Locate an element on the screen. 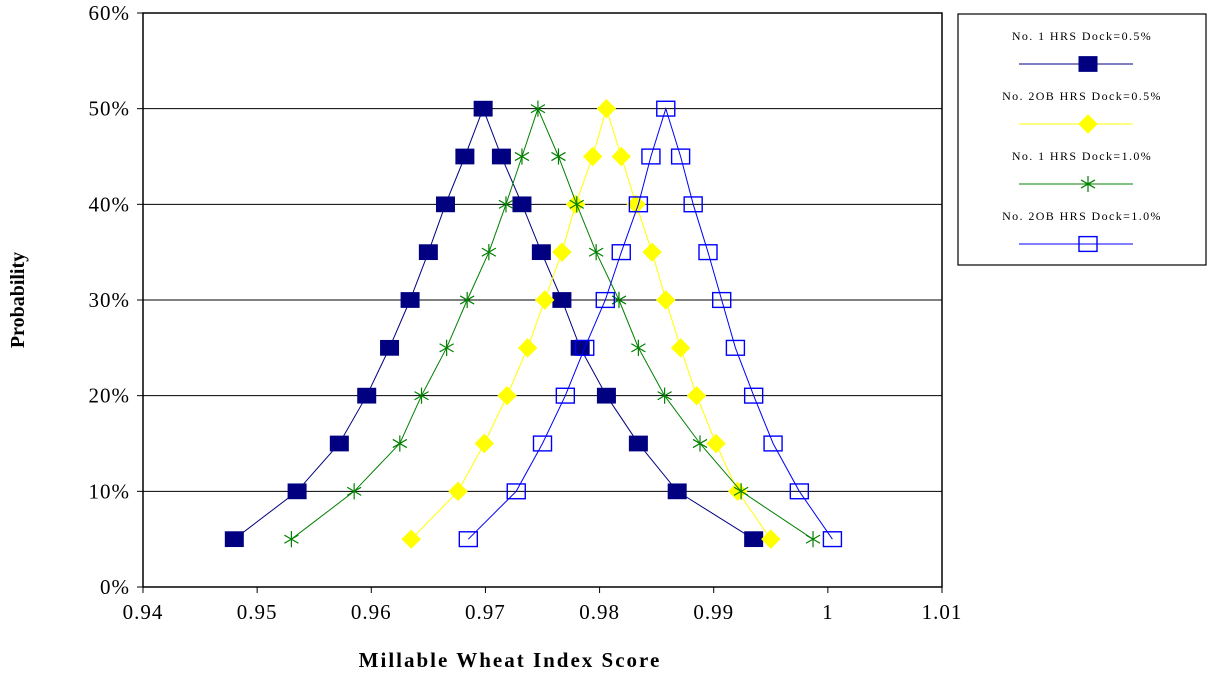 The width and height of the screenshot is (1215, 684). legend-label: No. 1 HRS Dock=0.5% is located at coordinates (1082, 36).